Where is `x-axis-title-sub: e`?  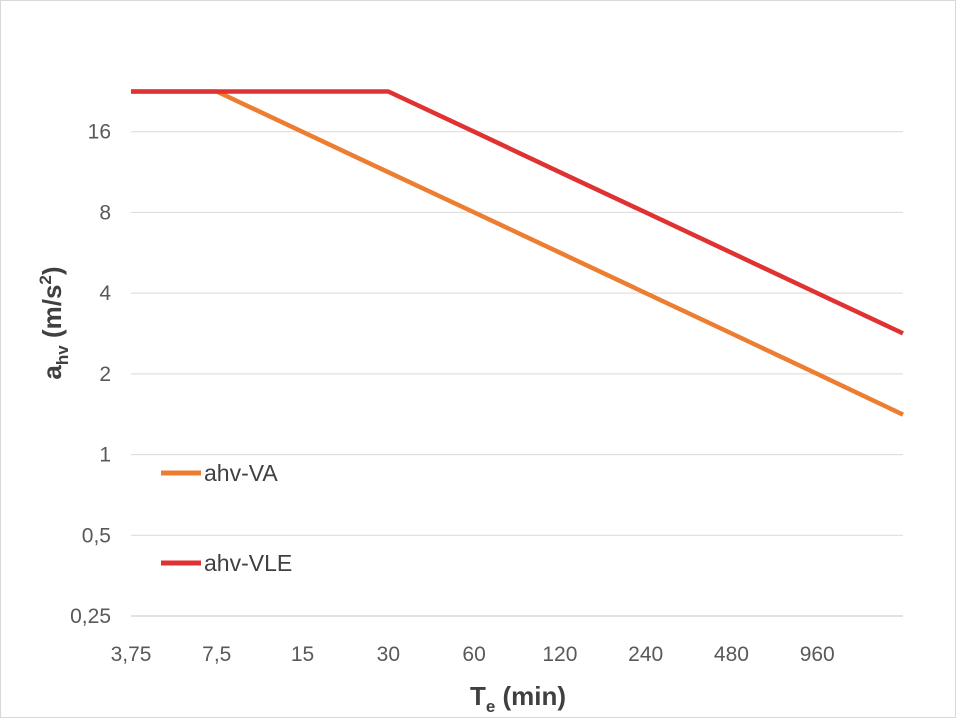
x-axis-title-sub: e is located at coordinates (490, 706).